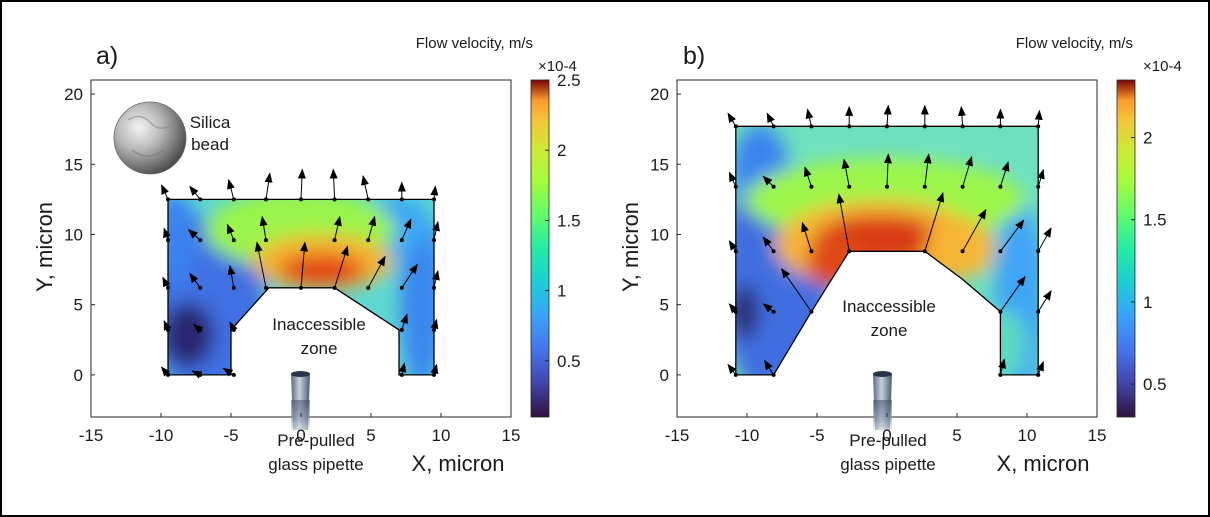 This screenshot has width=1210, height=517. What do you see at coordinates (569, 361) in the screenshot?
I see `colorbar-tick-label: 0.5` at bounding box center [569, 361].